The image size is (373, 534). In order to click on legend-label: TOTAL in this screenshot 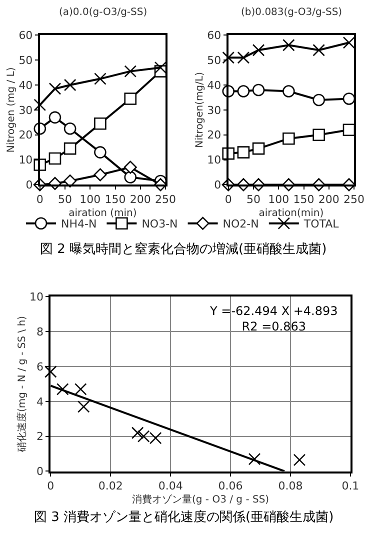, I will do `click(321, 224)`.